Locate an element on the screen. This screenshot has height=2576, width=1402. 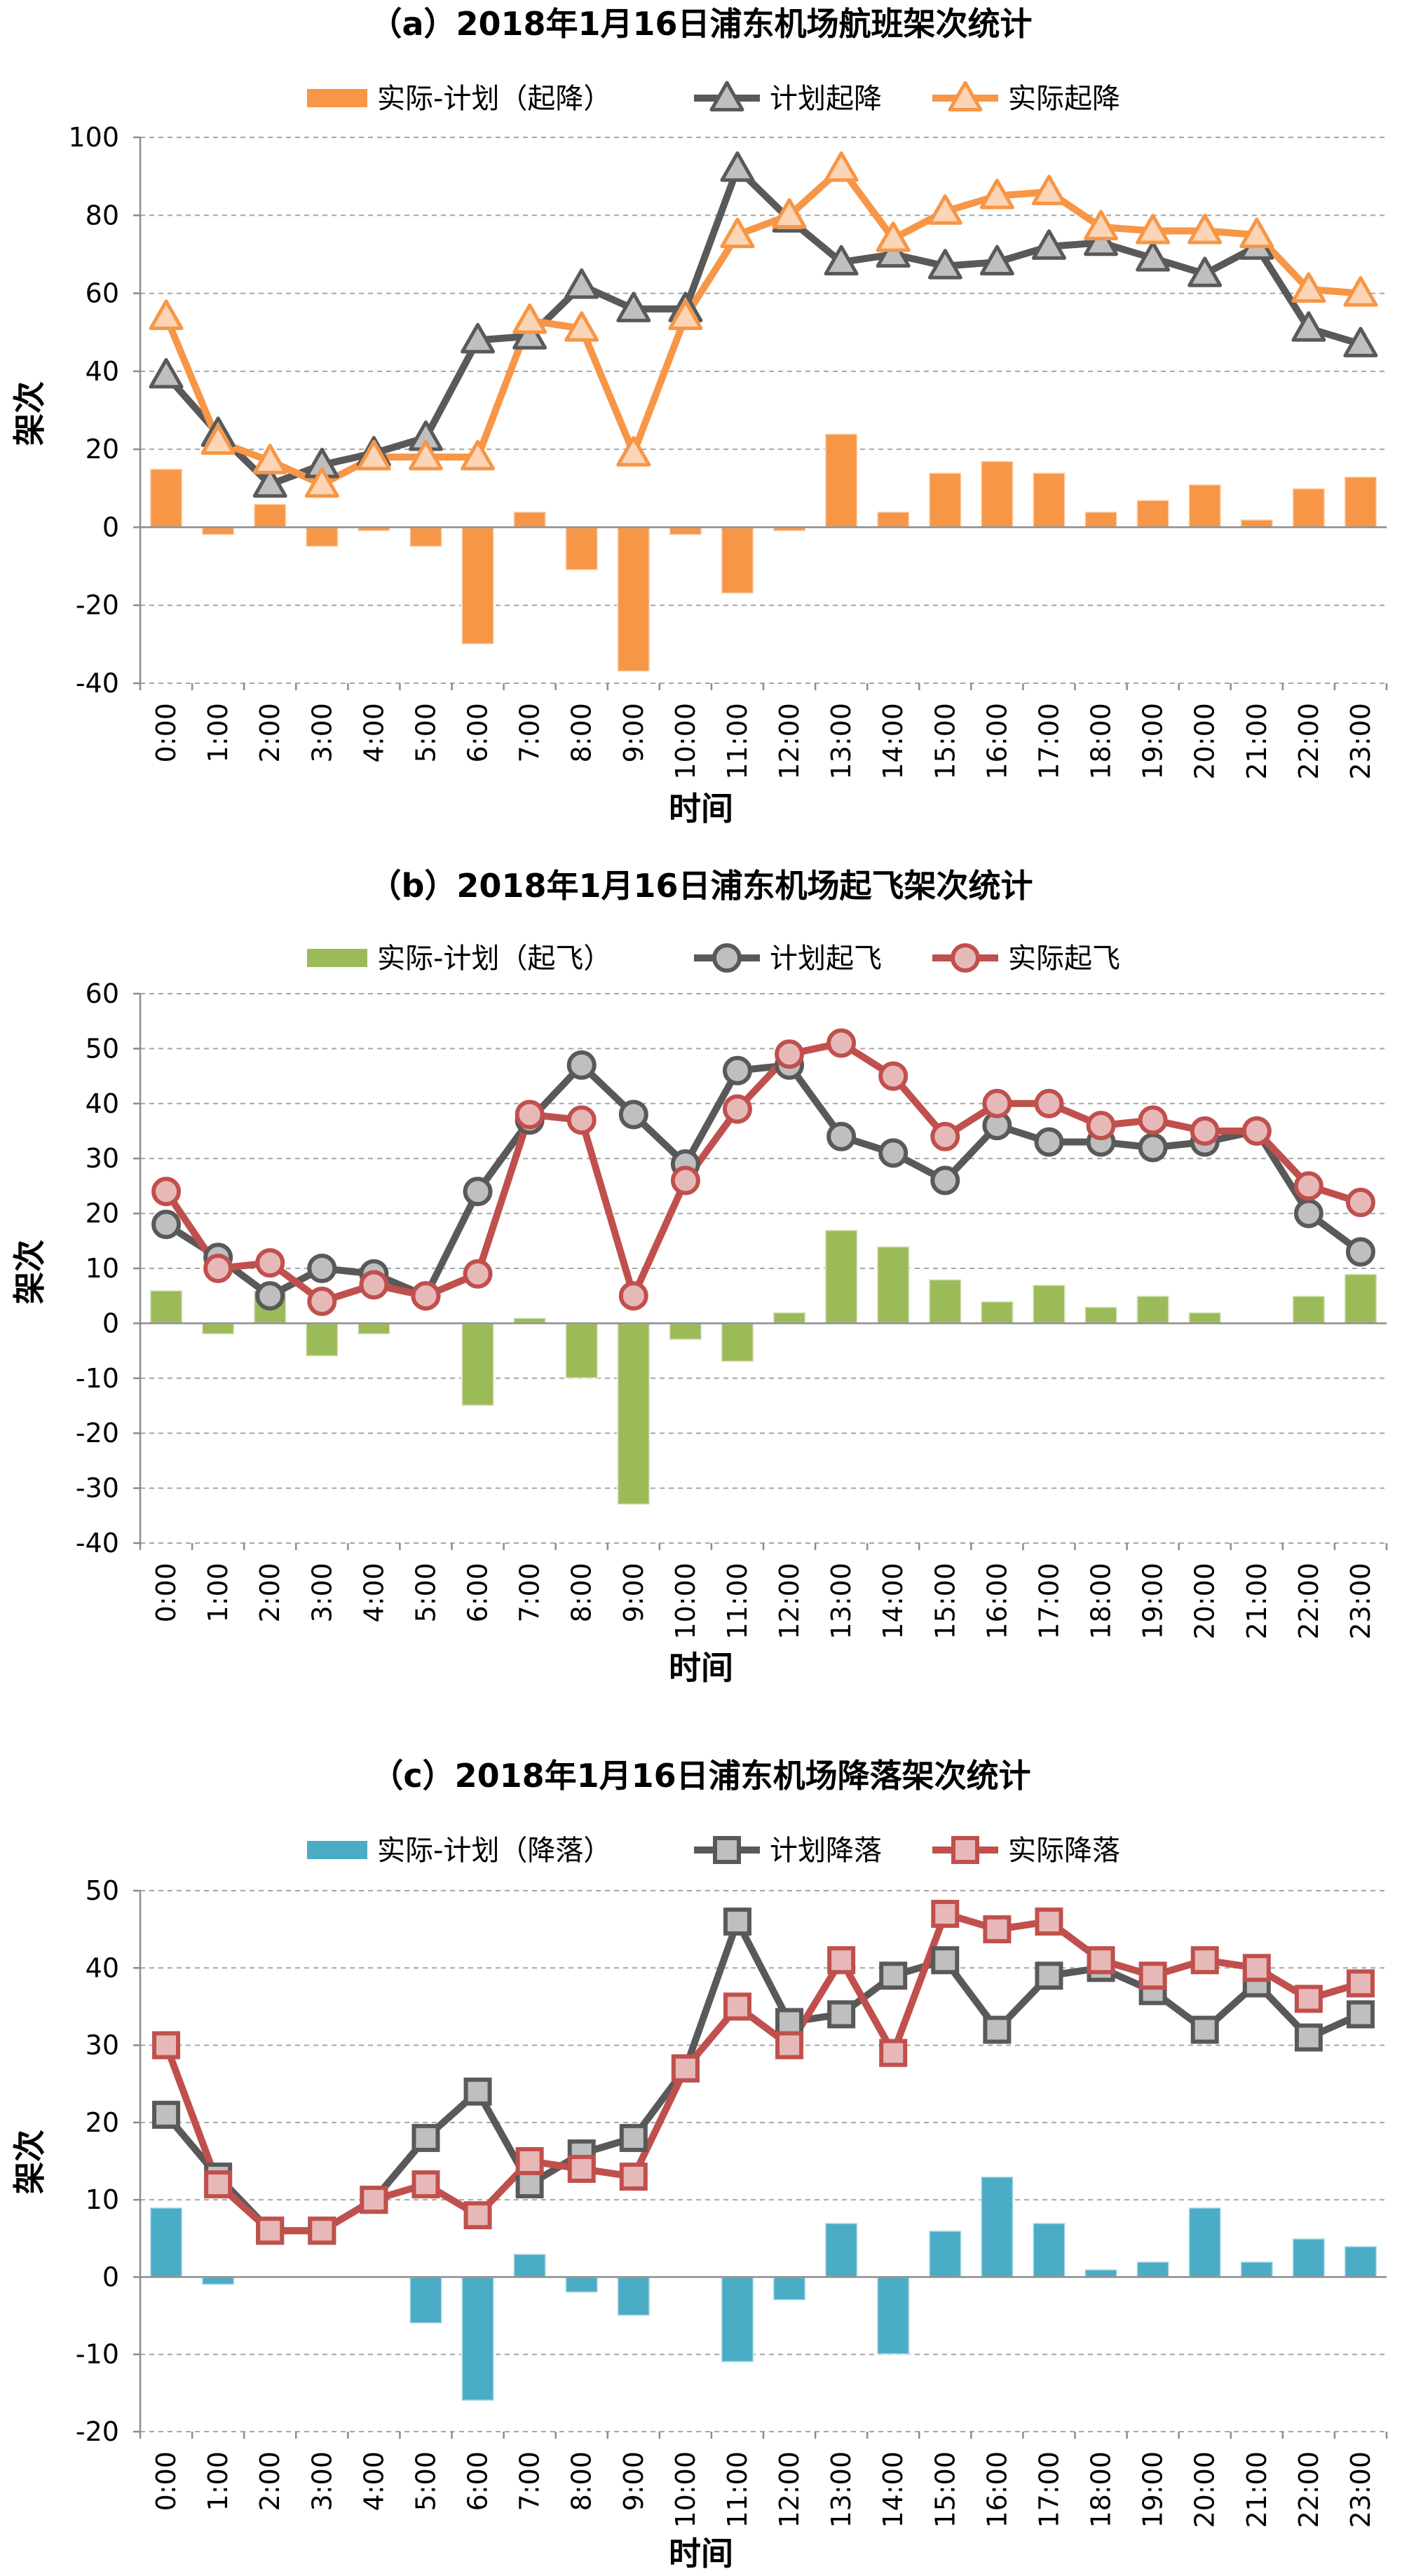
legend: 实际-计划（起降） 计划起降 实际起降 is located at coordinates (713, 98).